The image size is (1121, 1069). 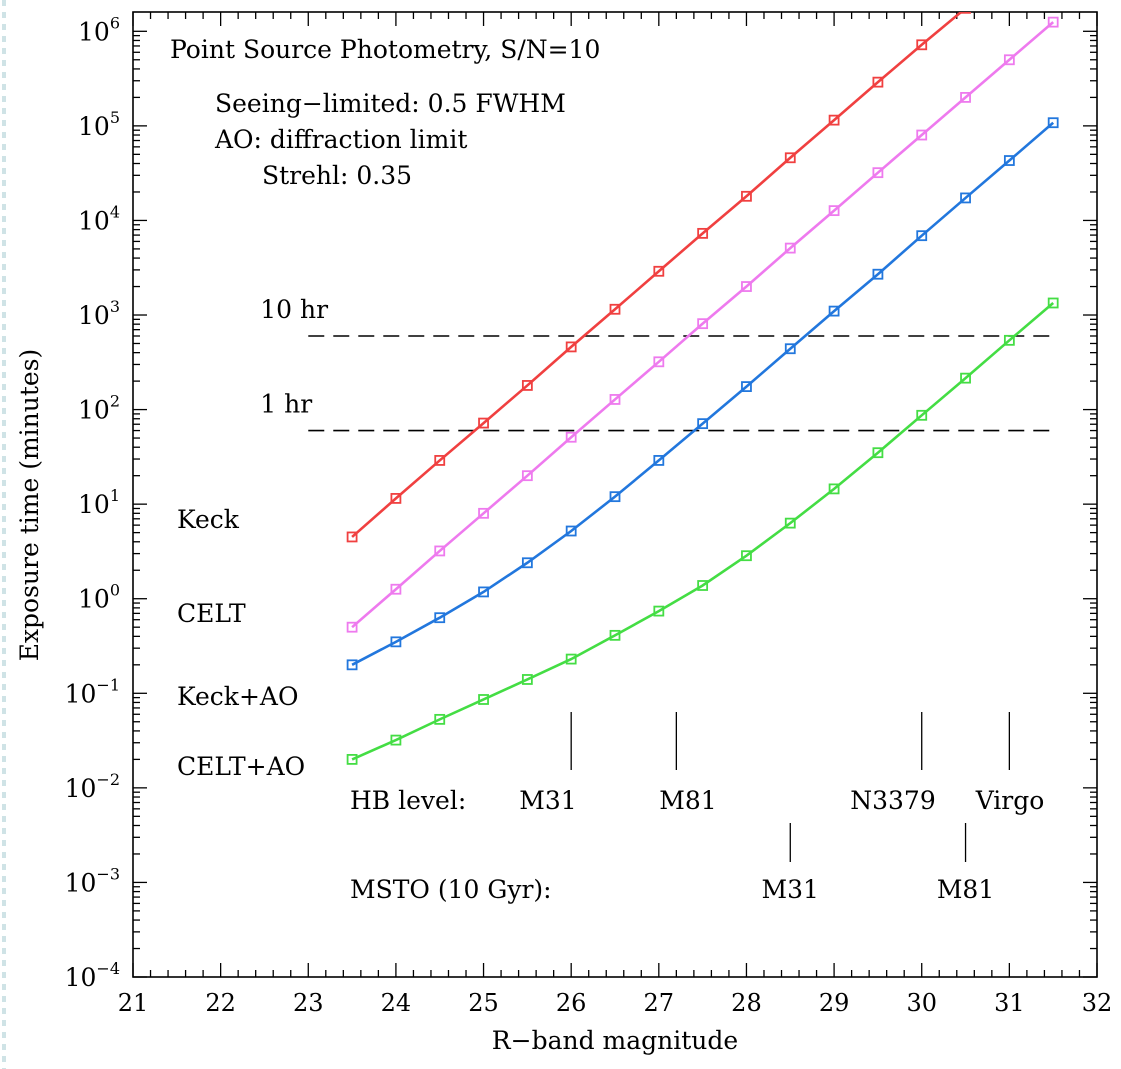 What do you see at coordinates (294, 309) in the screenshot?
I see `reference-line-label: 10 hr` at bounding box center [294, 309].